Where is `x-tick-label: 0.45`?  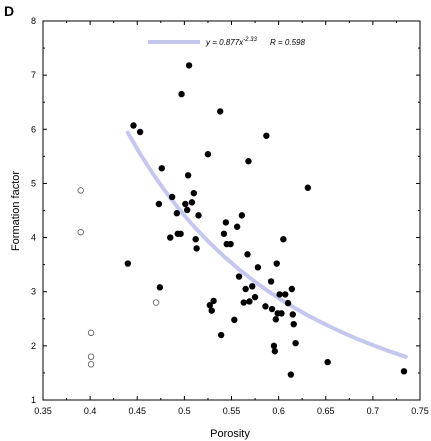
x-tick-label: 0.45 is located at coordinates (137, 411).